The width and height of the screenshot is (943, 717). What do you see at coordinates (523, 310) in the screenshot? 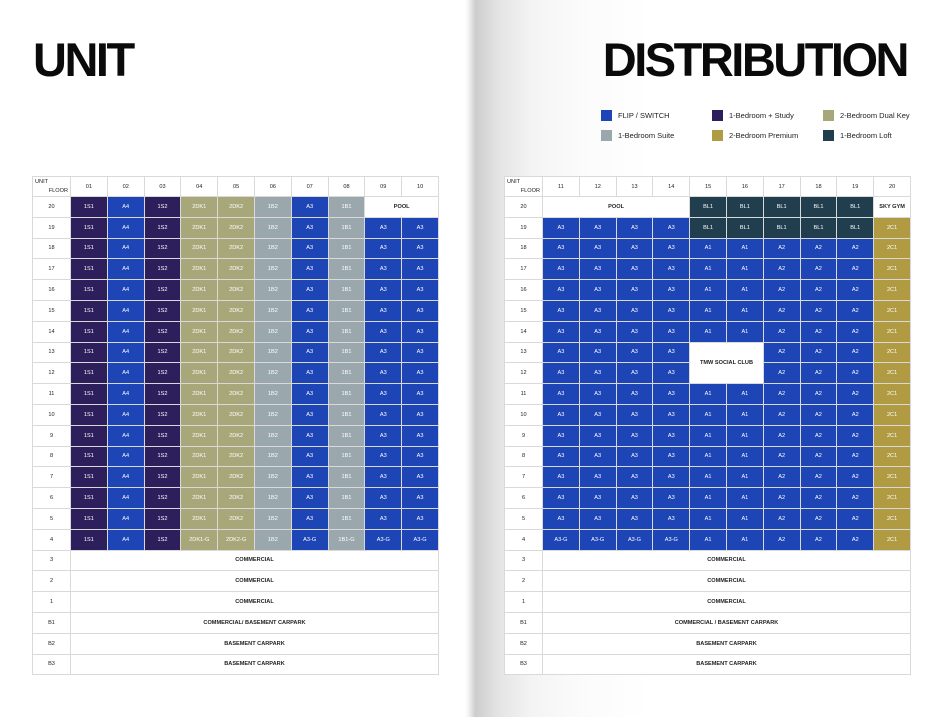
I see `floor-number: 15` at bounding box center [523, 310].